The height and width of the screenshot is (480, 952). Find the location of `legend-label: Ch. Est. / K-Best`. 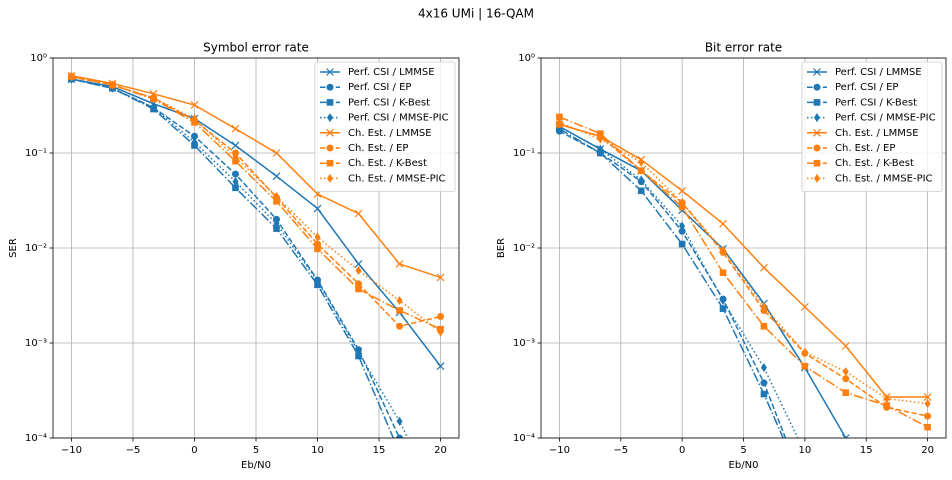

legend-label: Ch. Est. / K-Best is located at coordinates (387, 163).